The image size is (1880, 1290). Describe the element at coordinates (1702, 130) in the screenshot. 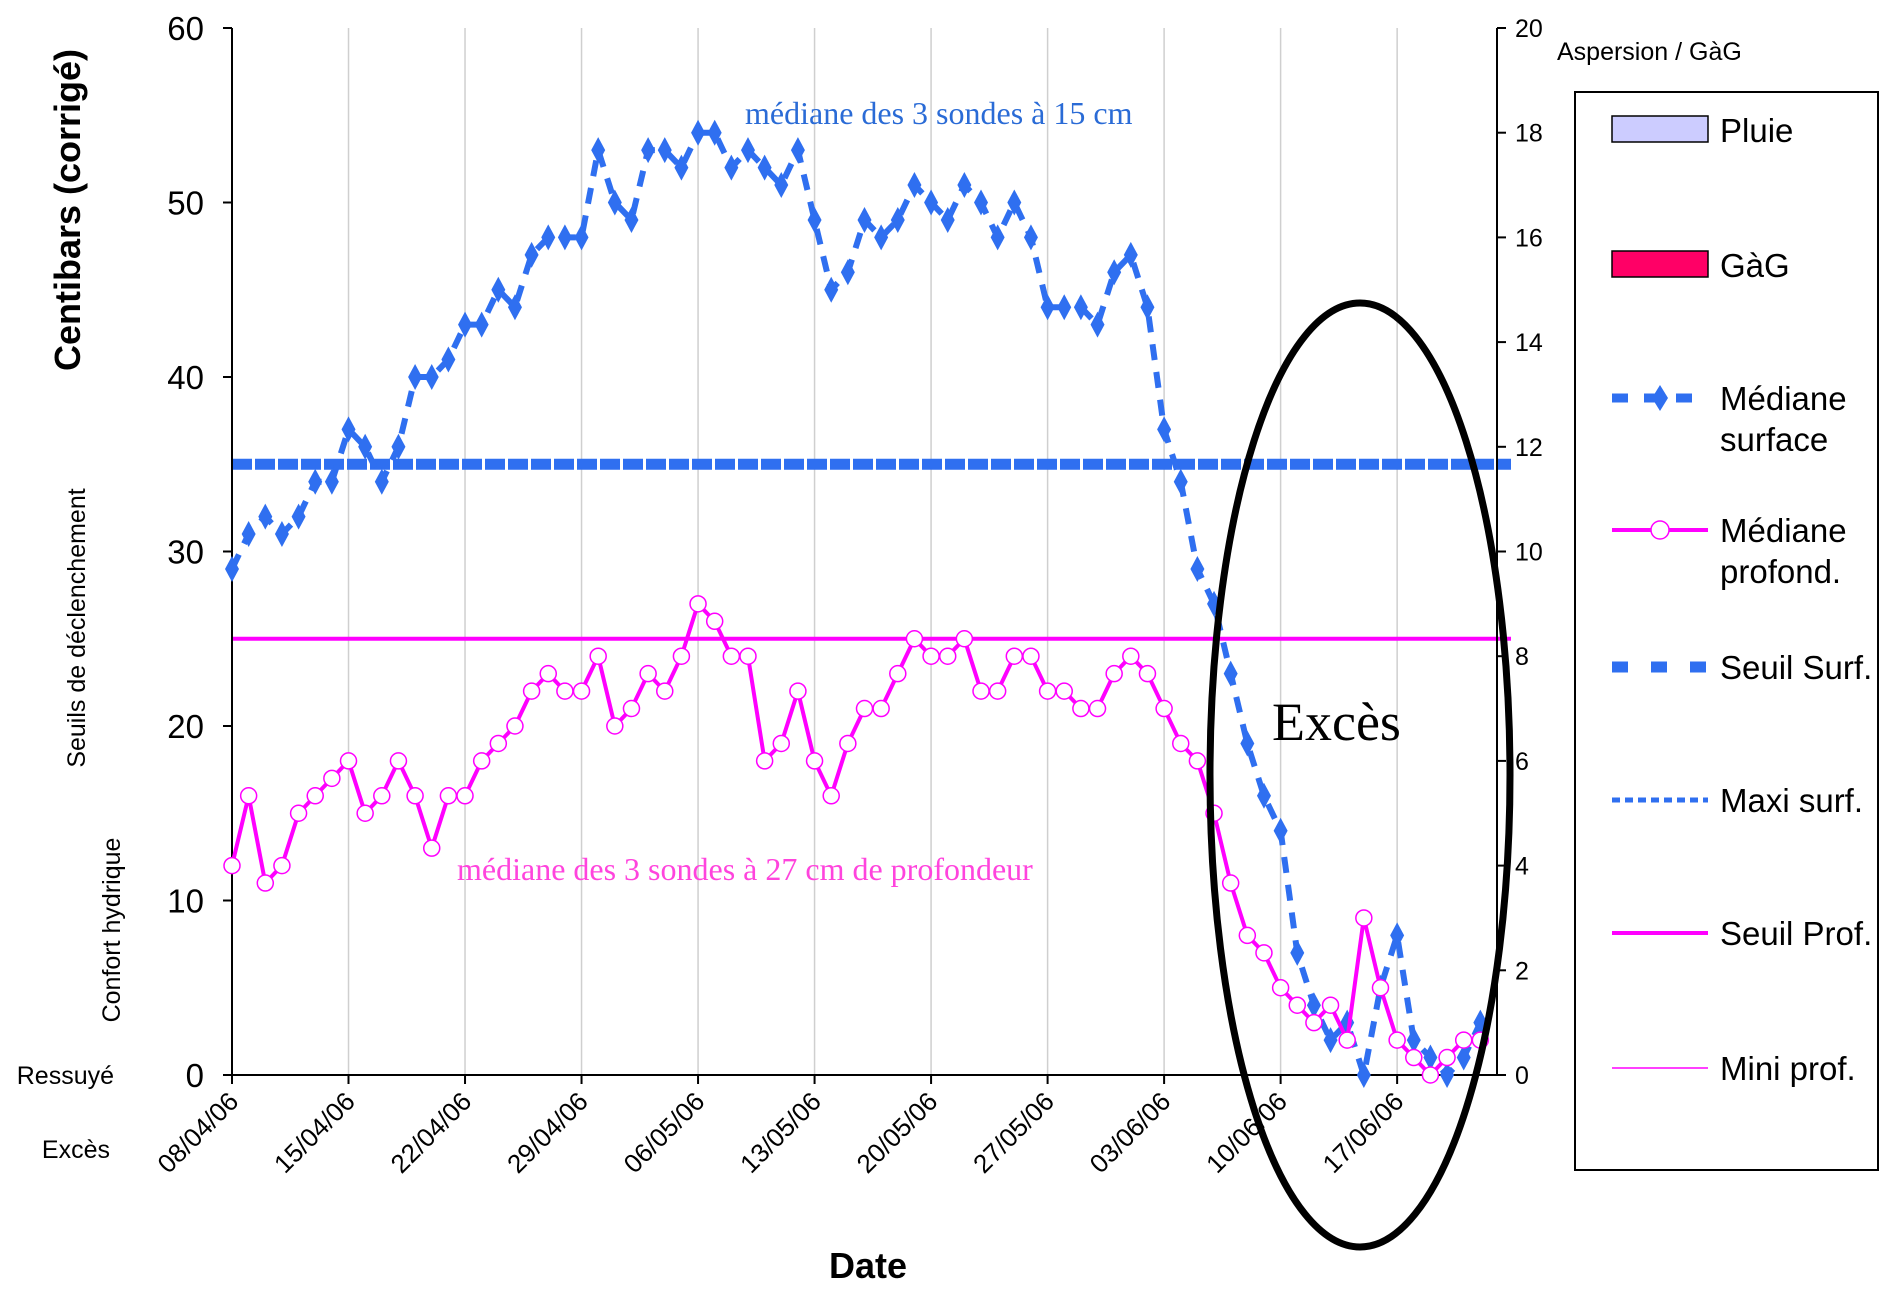

I see `legend-item: Pluie` at that location.